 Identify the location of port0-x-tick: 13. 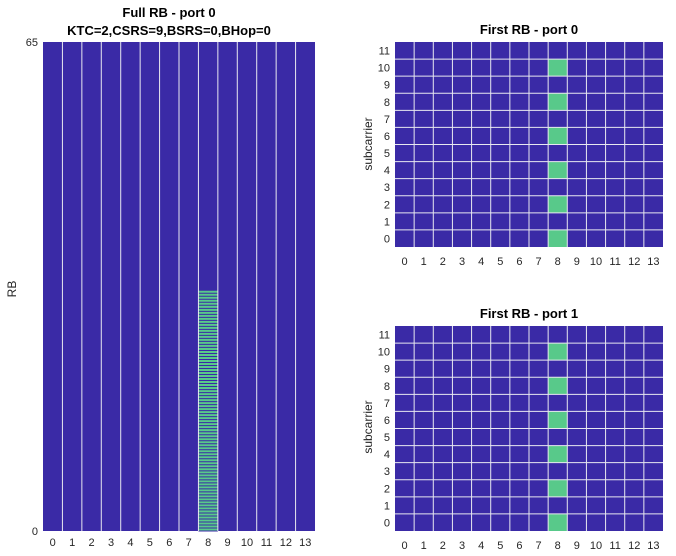
(653, 262).